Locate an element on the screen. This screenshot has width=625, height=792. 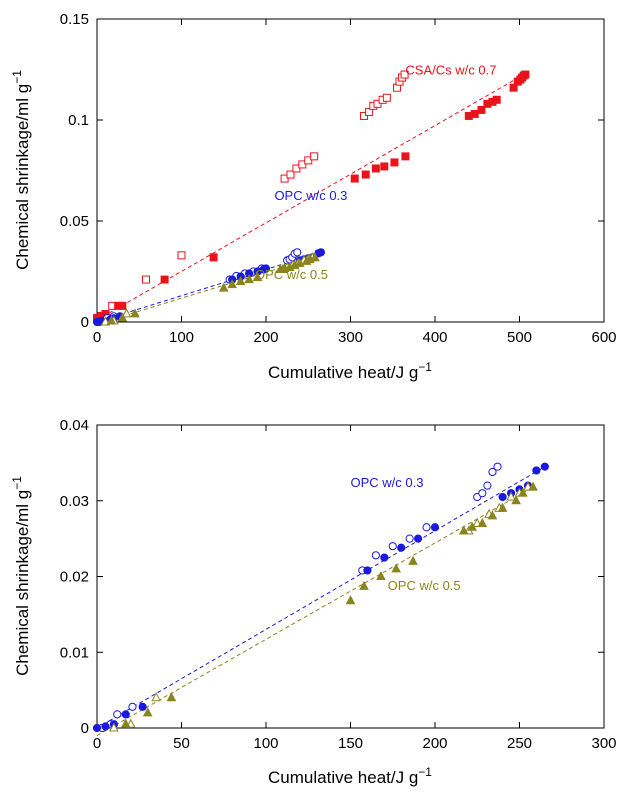
x-tick-label: 100 is located at coordinates (265, 743).